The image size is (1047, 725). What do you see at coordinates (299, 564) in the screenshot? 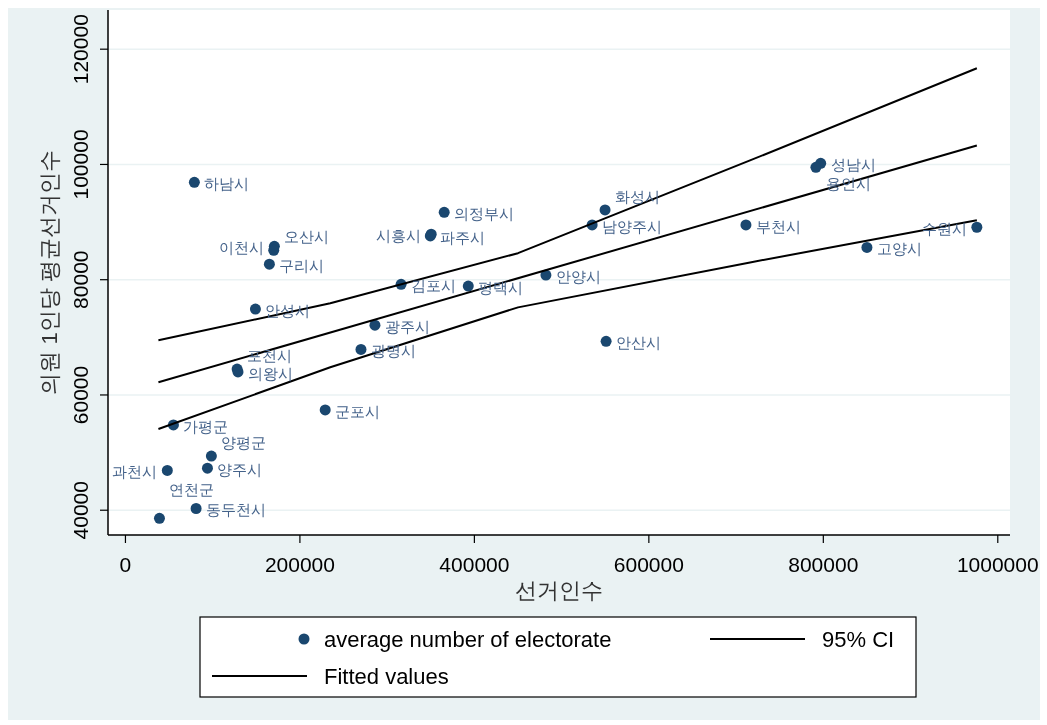
I see `x-tick-label: 200000` at bounding box center [299, 564].